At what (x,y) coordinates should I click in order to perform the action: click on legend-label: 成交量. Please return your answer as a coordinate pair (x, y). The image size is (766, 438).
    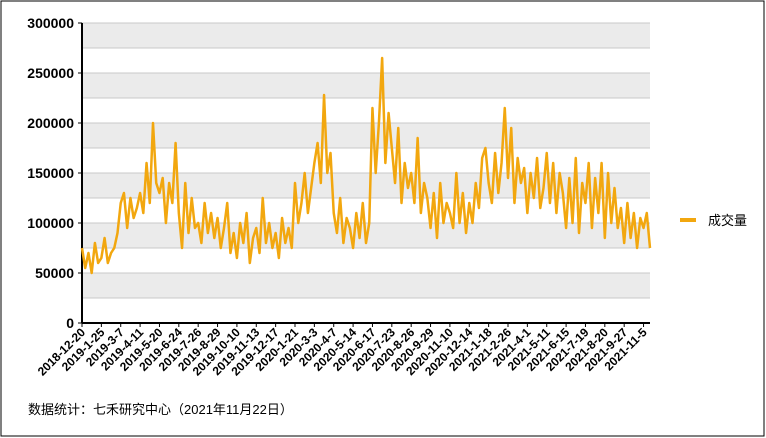
    Looking at the image, I should click on (727, 220).